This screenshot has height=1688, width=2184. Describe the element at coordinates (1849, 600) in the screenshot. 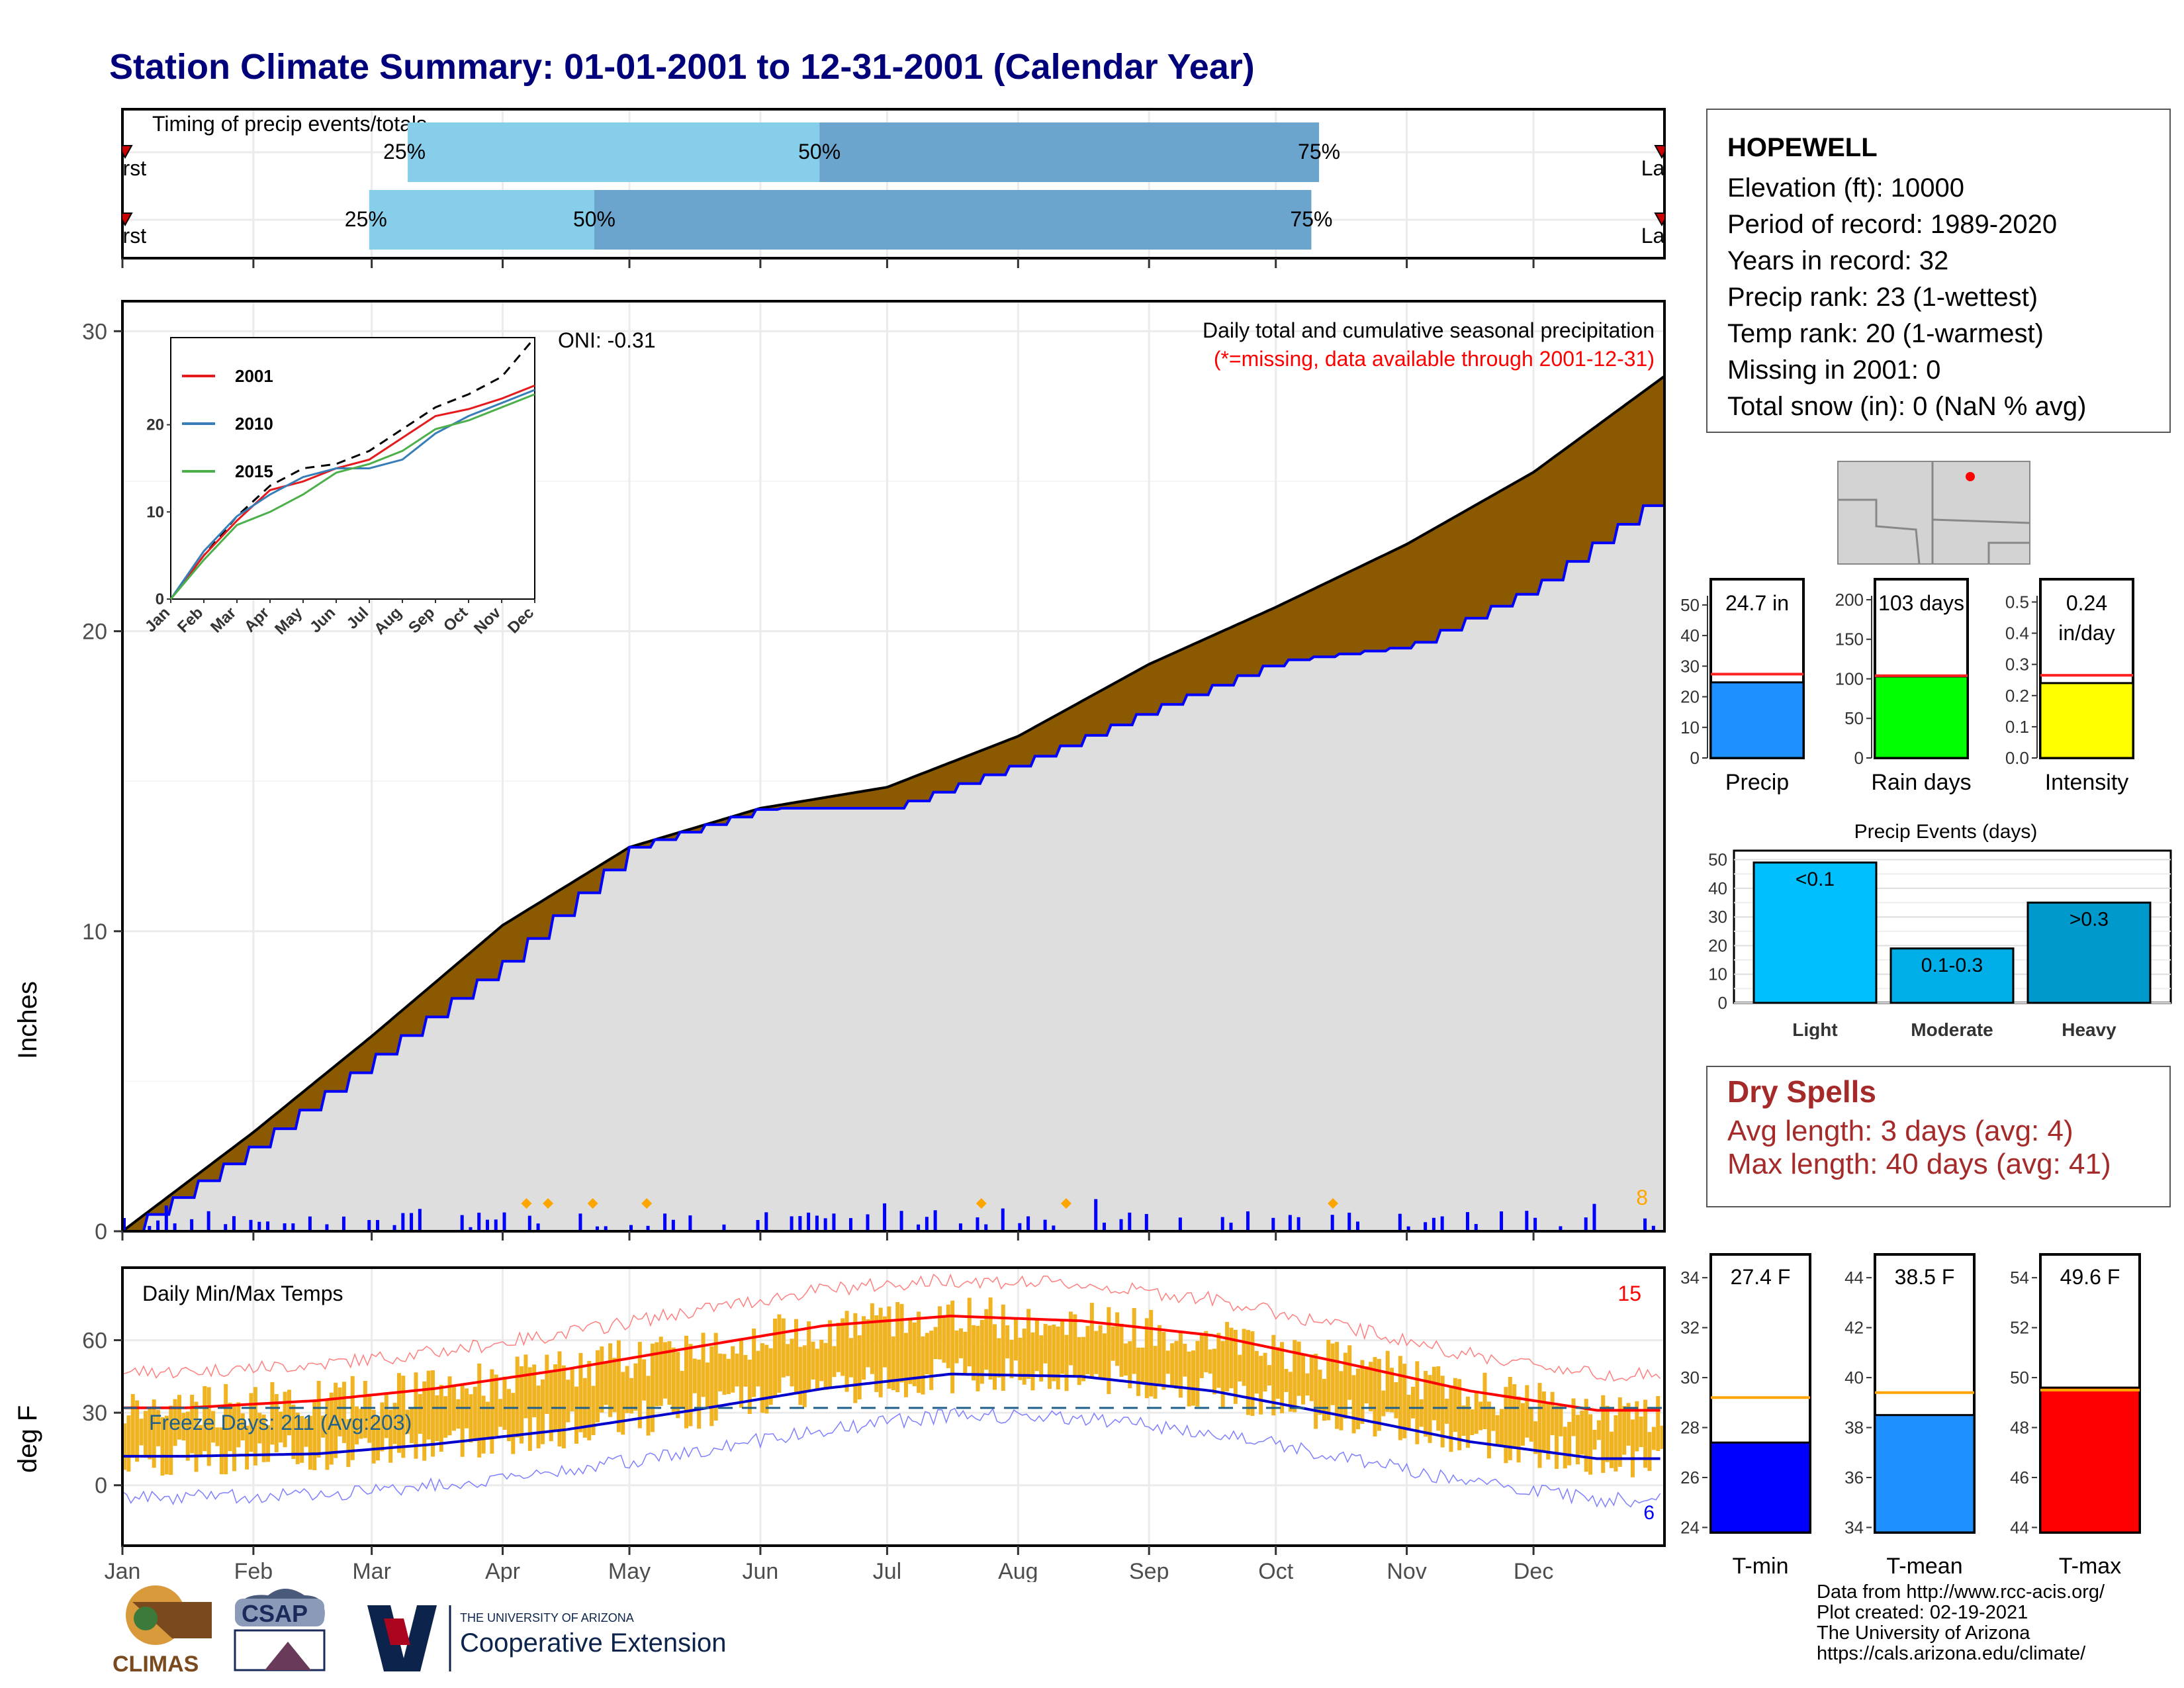

I see `bar-tick: 200` at that location.